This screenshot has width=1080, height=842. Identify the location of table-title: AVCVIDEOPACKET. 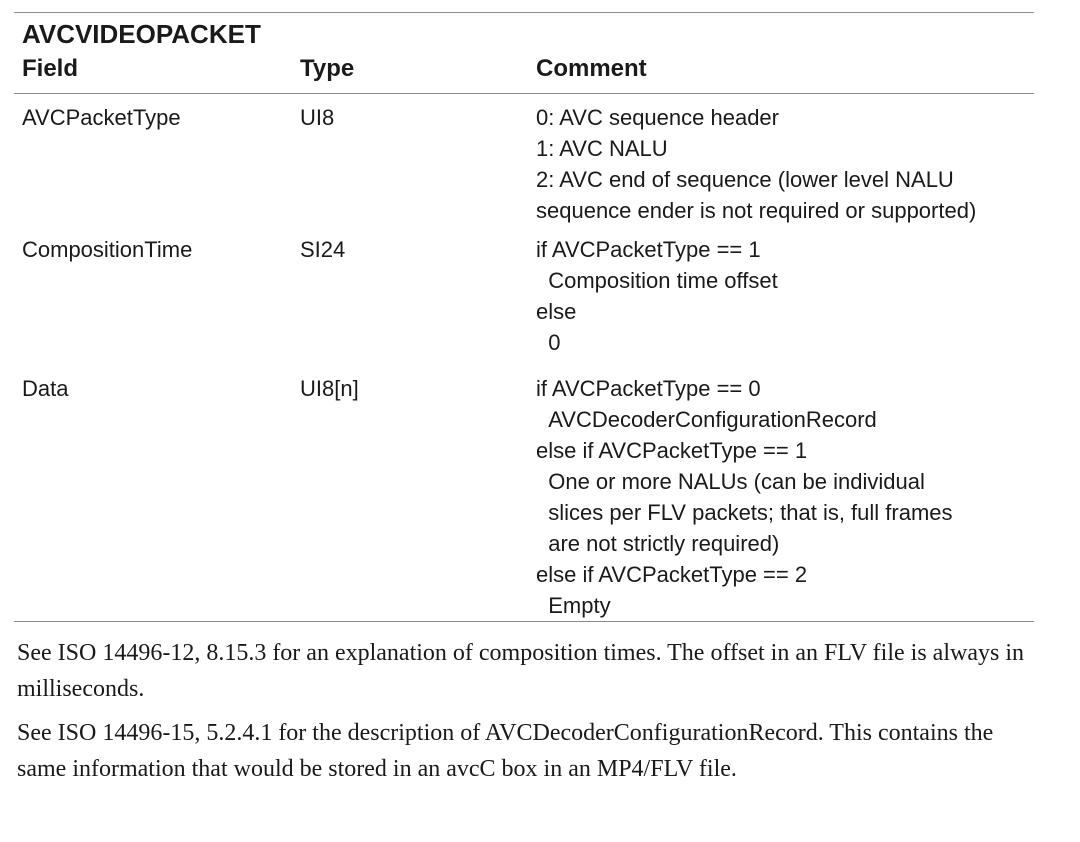
(141, 34).